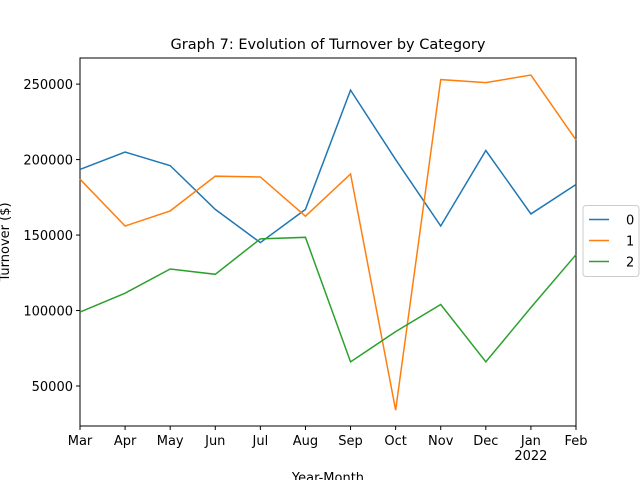 The width and height of the screenshot is (640, 480). I want to click on x-tick-label: Jun, so click(214, 441).